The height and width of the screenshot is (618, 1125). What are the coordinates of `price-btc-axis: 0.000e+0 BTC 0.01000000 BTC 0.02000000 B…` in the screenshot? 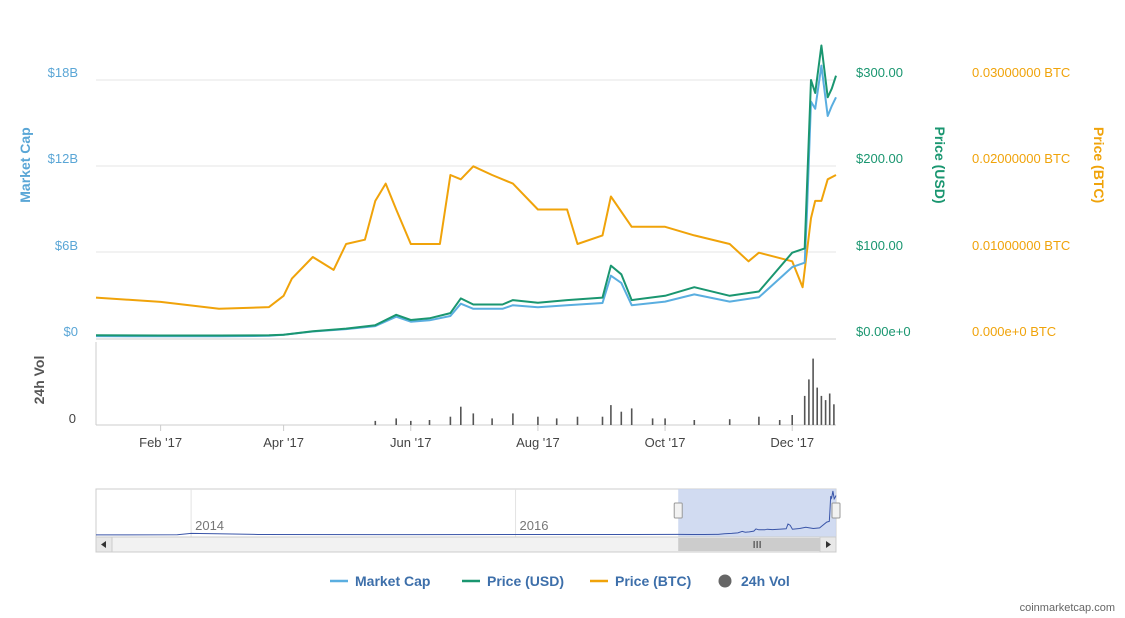 It's located at (1039, 202).